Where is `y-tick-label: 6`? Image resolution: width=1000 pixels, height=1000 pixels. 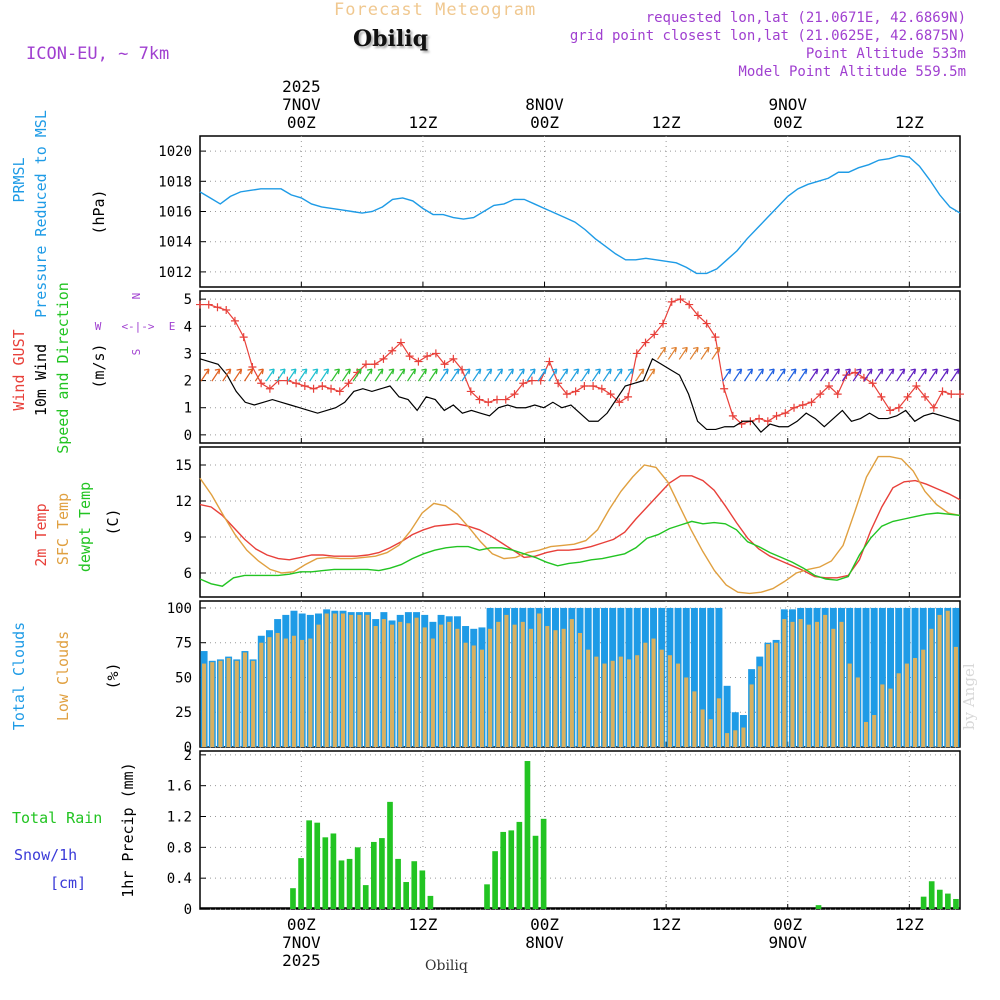
y-tick-label: 6 is located at coordinates (188, 574).